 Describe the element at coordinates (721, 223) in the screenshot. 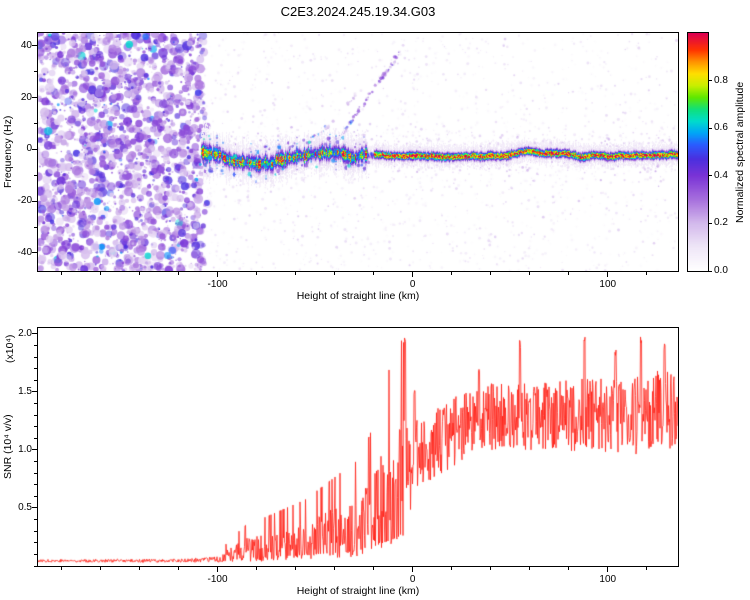

I see `colorbar-tick-label: 0.2` at that location.